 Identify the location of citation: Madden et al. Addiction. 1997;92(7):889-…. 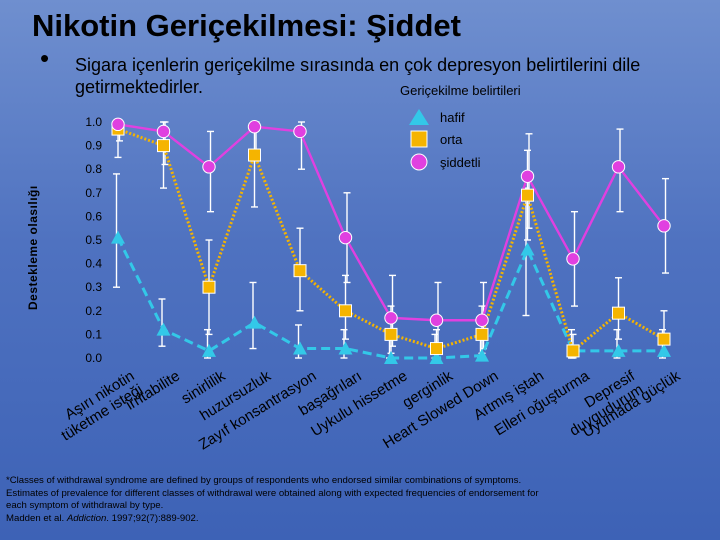
(356, 519).